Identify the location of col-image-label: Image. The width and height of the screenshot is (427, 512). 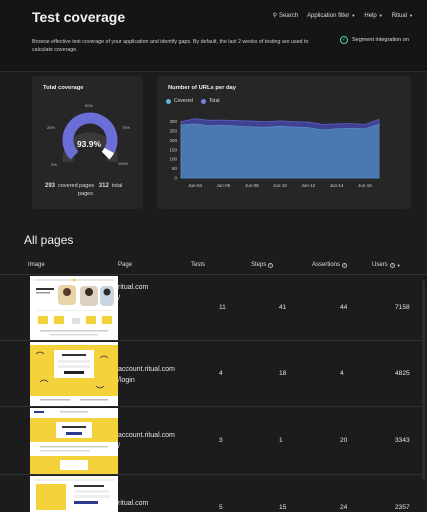
(36, 265).